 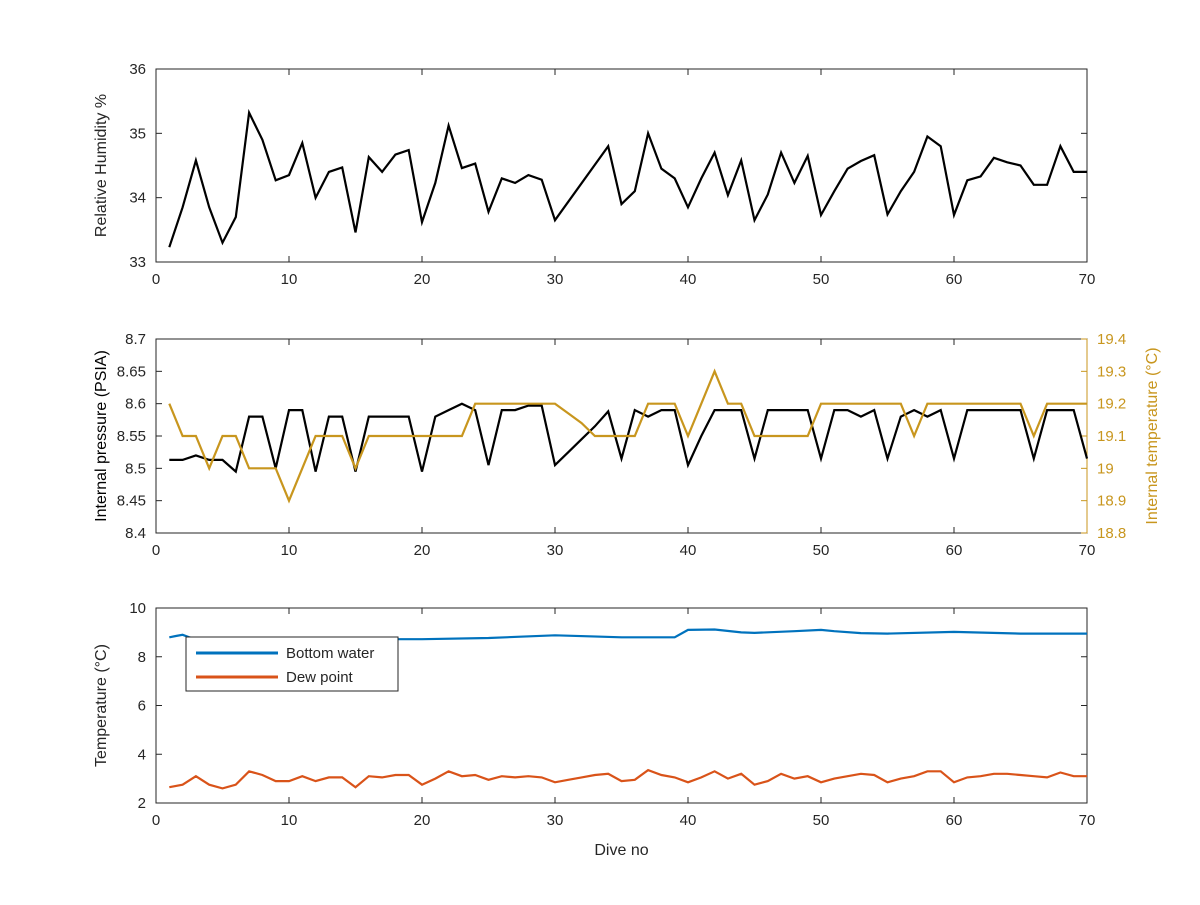 What do you see at coordinates (142, 706) in the screenshot?
I see `y-tick-label: 6` at bounding box center [142, 706].